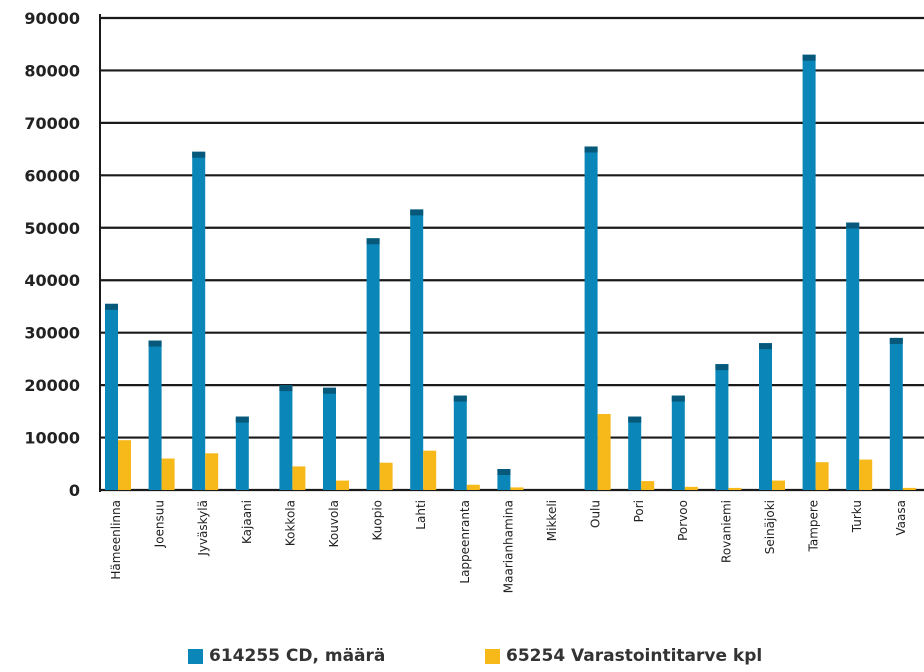  Describe the element at coordinates (378, 520) in the screenshot. I see `x-tick-label: Kuopio` at that location.